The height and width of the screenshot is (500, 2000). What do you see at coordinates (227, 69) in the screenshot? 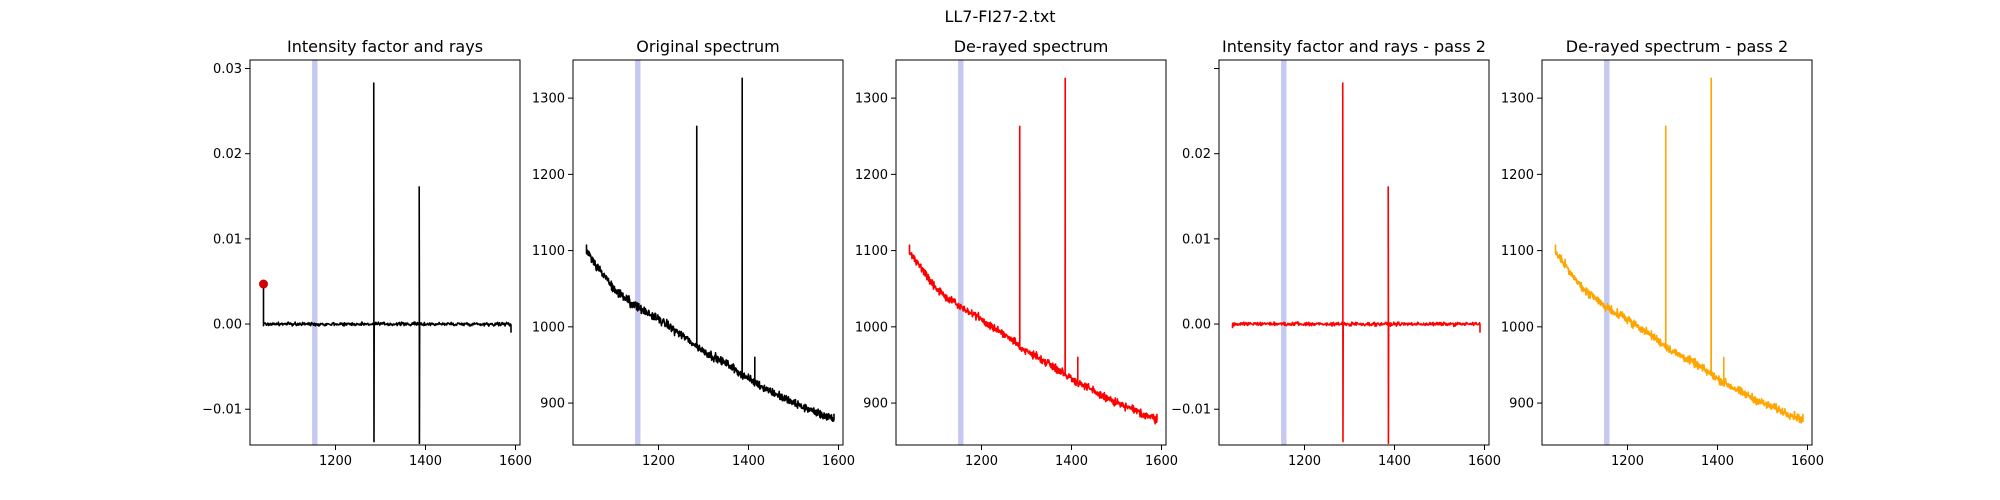
I see `y-tick-label: 0.03` at bounding box center [227, 69].